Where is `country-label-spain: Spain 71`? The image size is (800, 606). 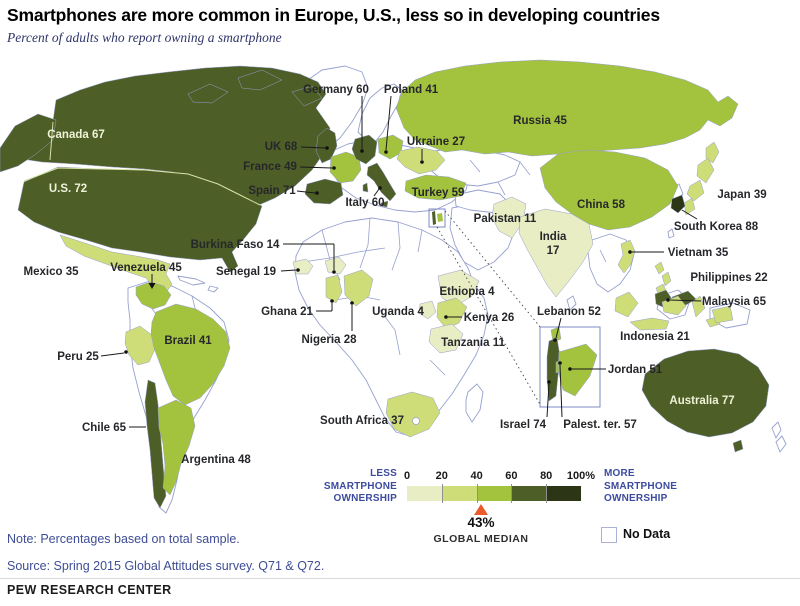 country-label-spain: Spain 71 is located at coordinates (272, 191).